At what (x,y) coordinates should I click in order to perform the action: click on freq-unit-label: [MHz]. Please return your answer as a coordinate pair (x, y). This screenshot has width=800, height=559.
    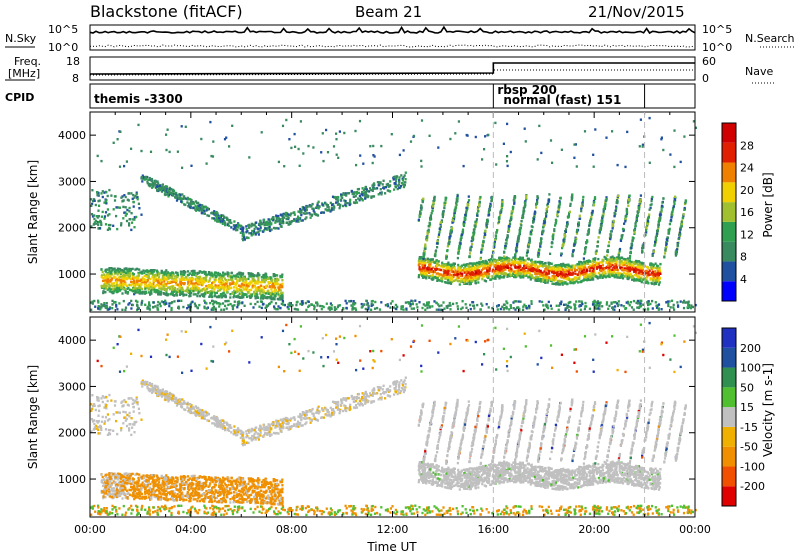
    Looking at the image, I should click on (24, 73).